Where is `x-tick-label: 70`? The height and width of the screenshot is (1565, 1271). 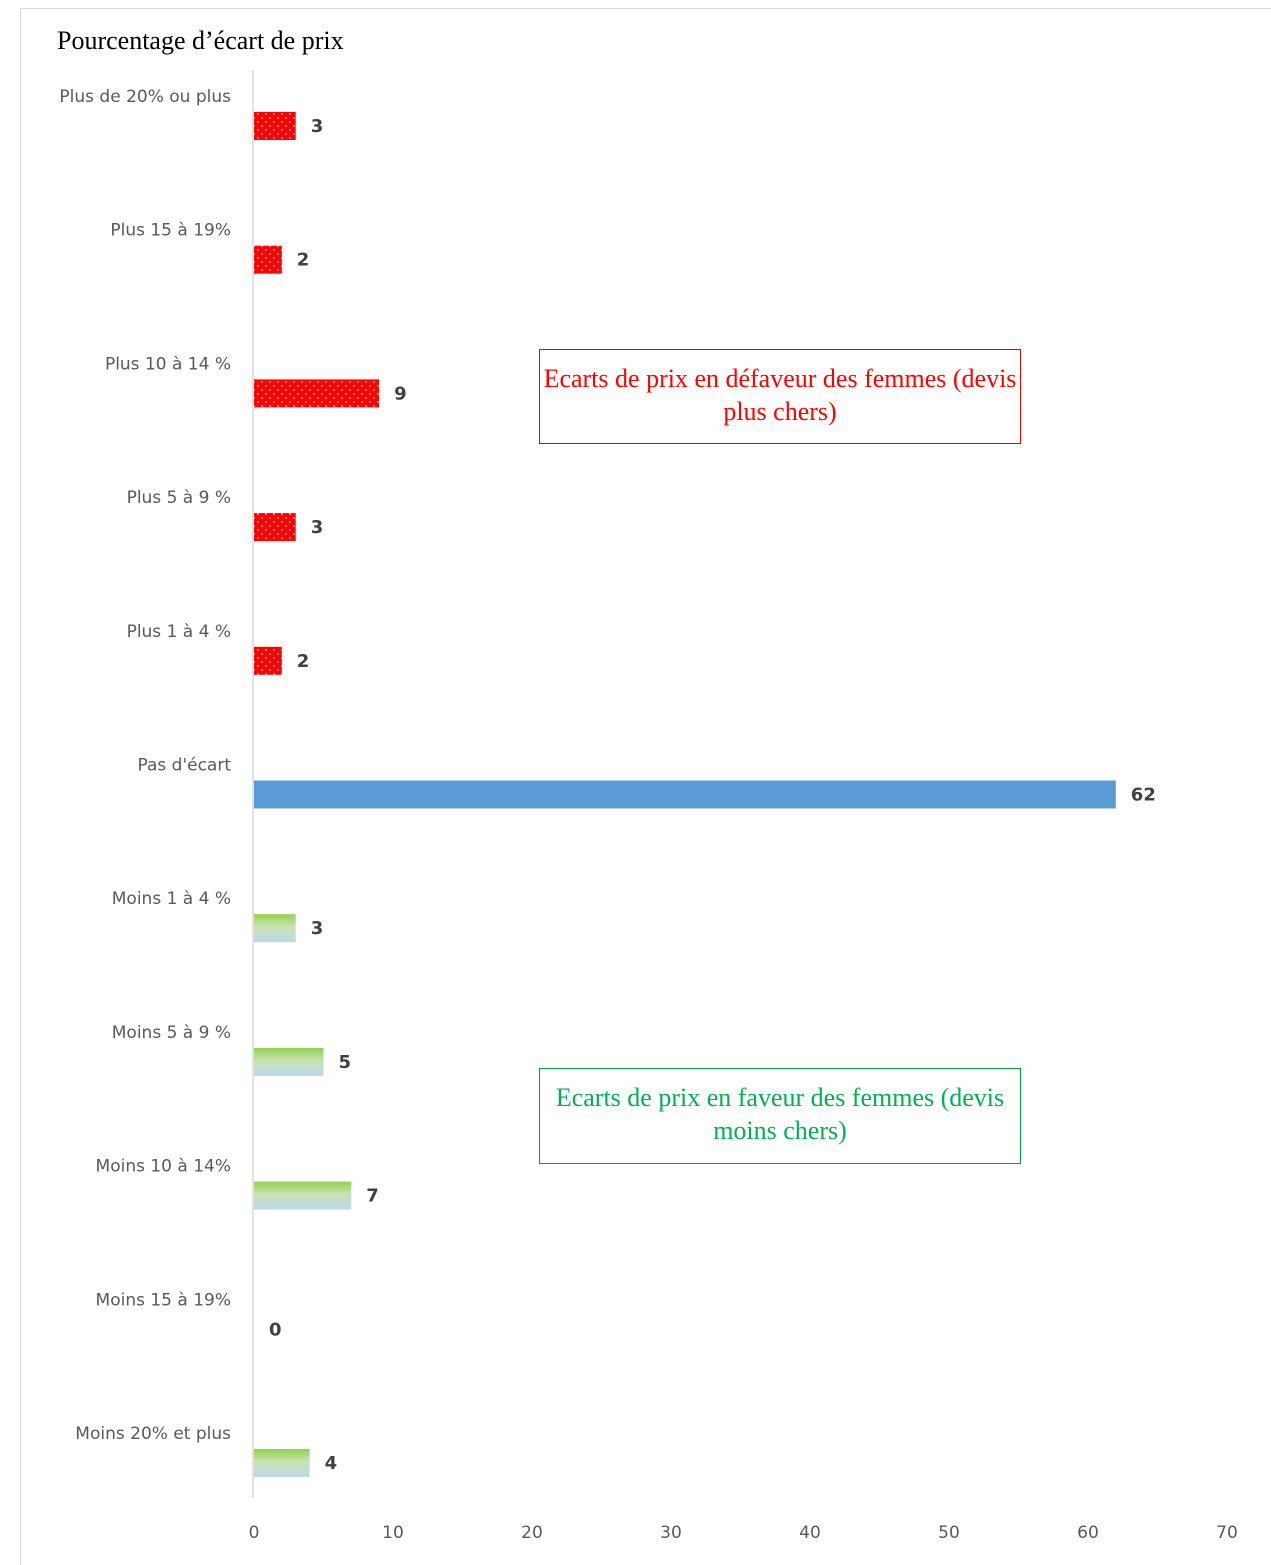 x-tick-label: 70 is located at coordinates (1227, 1533).